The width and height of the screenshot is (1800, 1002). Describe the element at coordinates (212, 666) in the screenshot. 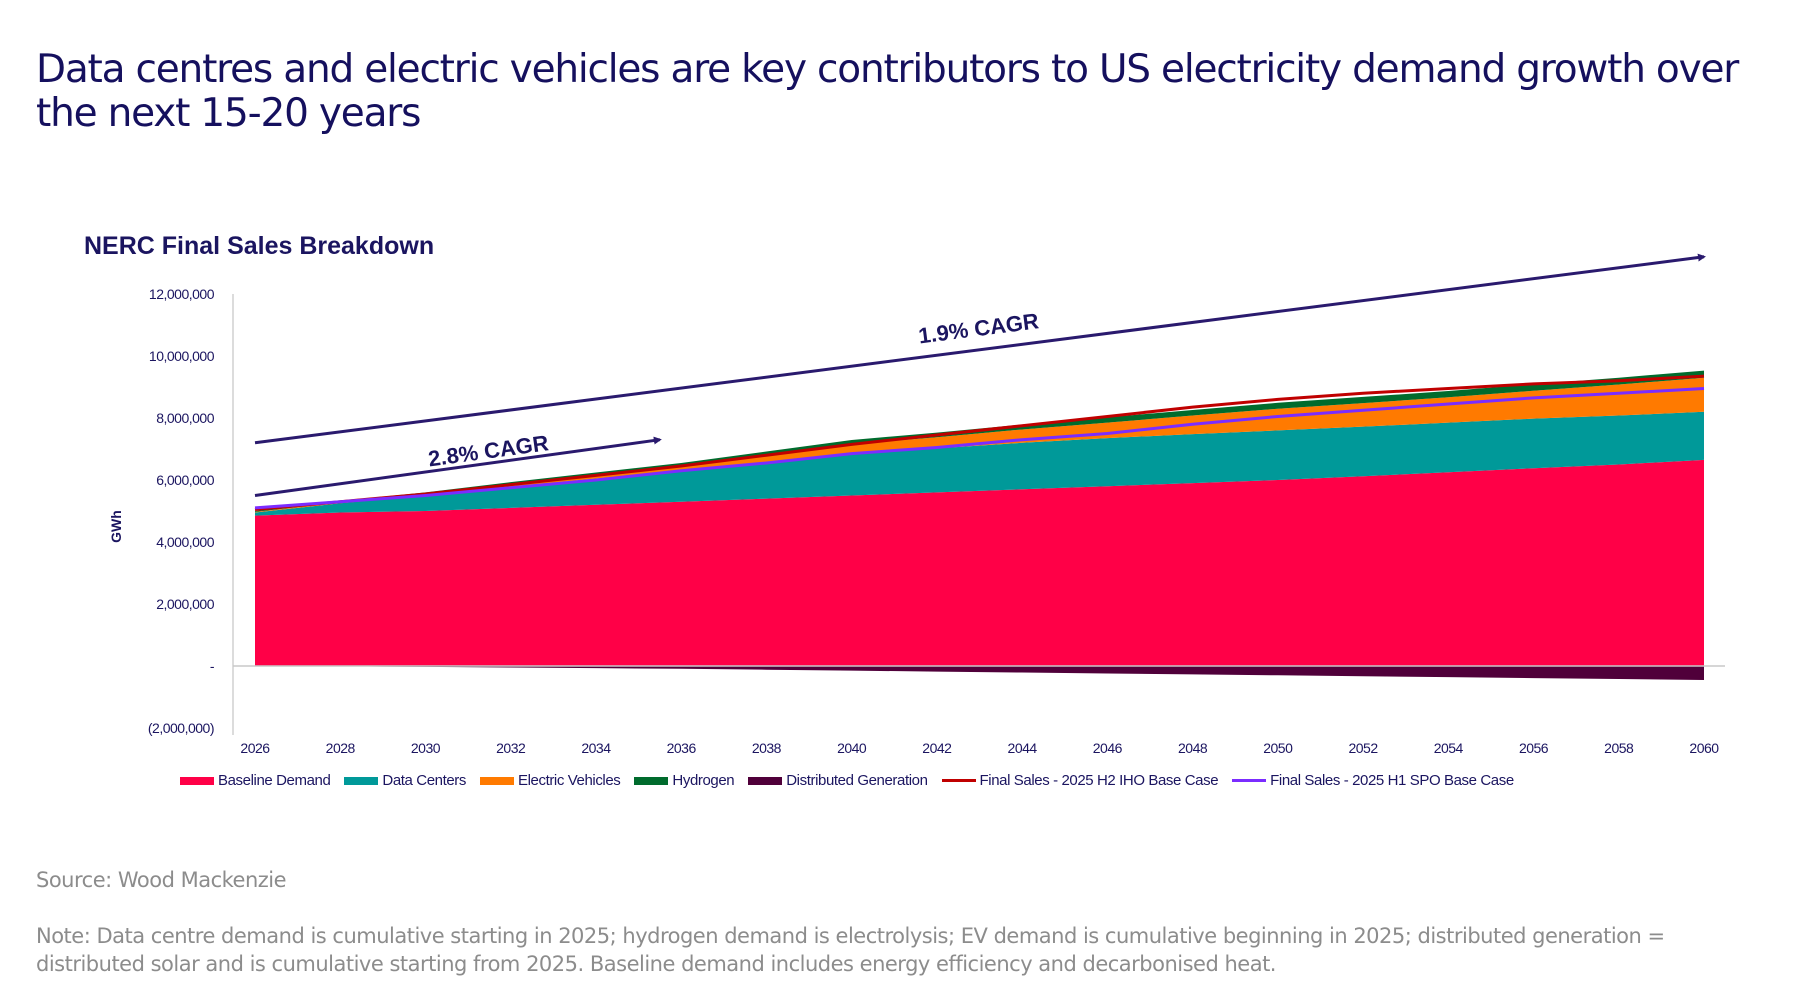

I see `y-tick-label: -` at that location.